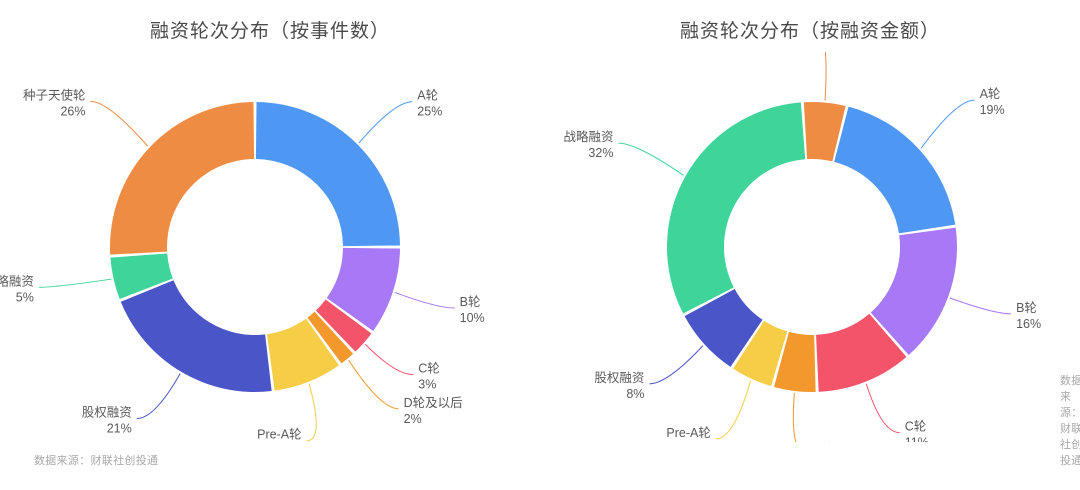 This screenshot has width=1080, height=490. Describe the element at coordinates (25, 297) in the screenshot. I see `slice-label-value: 5%` at that location.